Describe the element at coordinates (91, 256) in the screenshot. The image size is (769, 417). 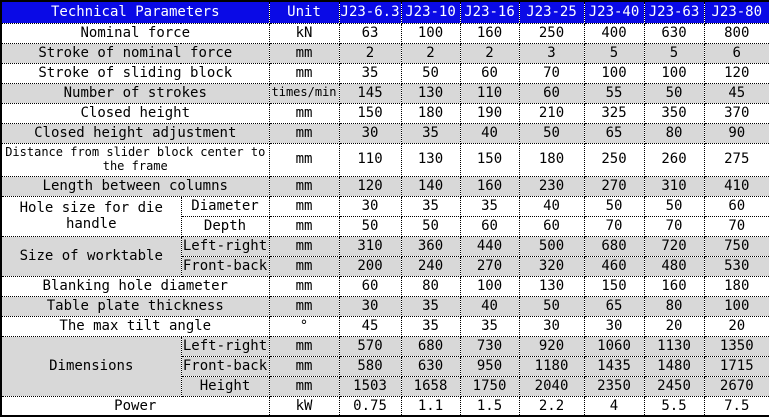
I see `param-group-label: Size of worktable` at that location.